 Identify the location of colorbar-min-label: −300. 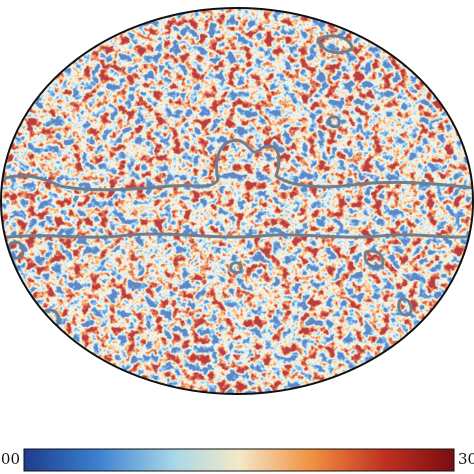
(10, 459).